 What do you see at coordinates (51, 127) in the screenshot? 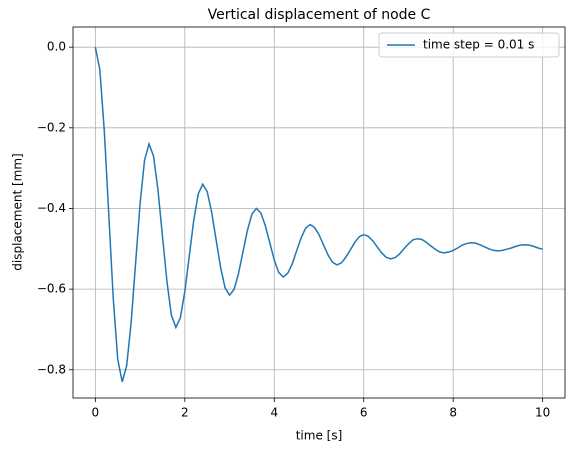
I see `y-tick-label: −0.2` at bounding box center [51, 127].